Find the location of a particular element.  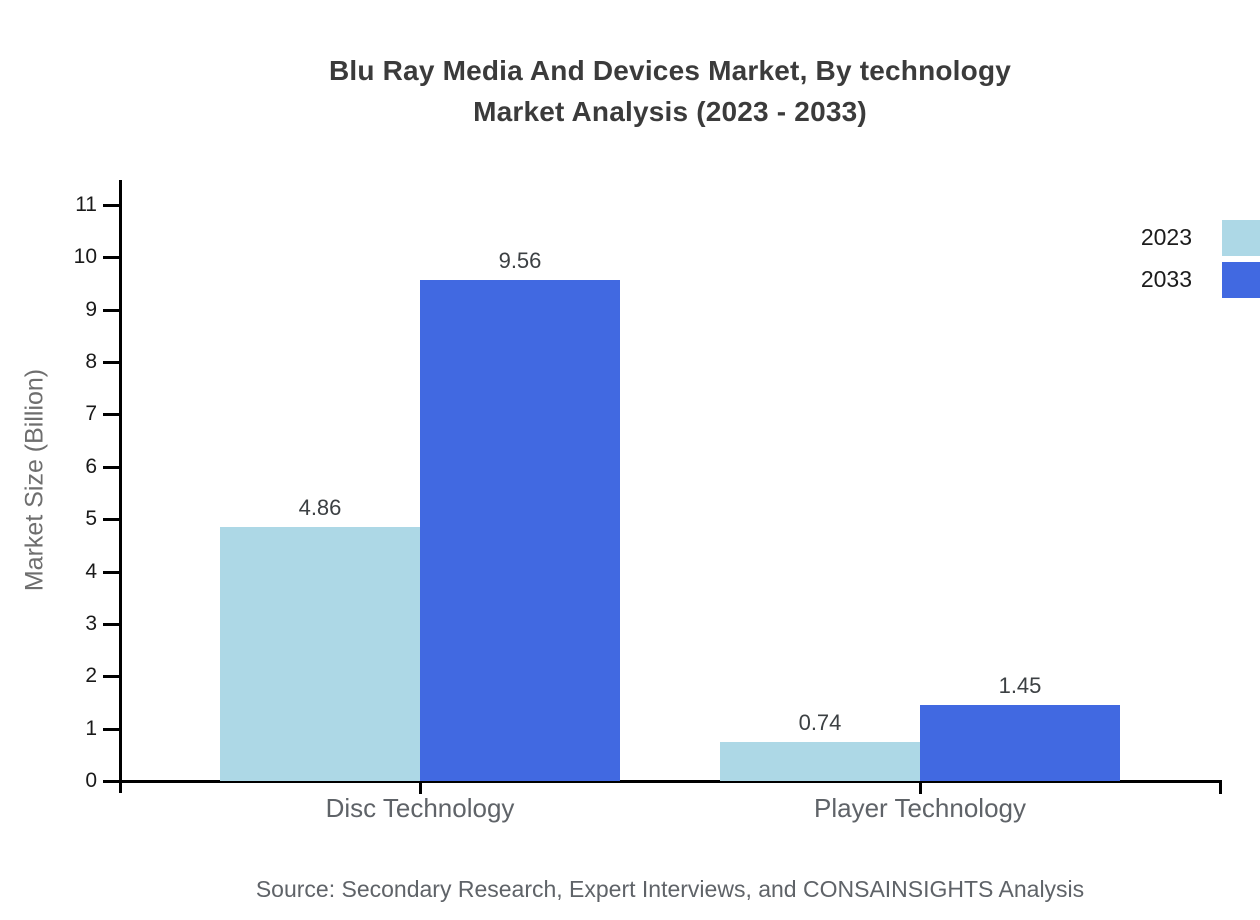

x-axis-category-label: Disc Technology is located at coordinates (420, 808).